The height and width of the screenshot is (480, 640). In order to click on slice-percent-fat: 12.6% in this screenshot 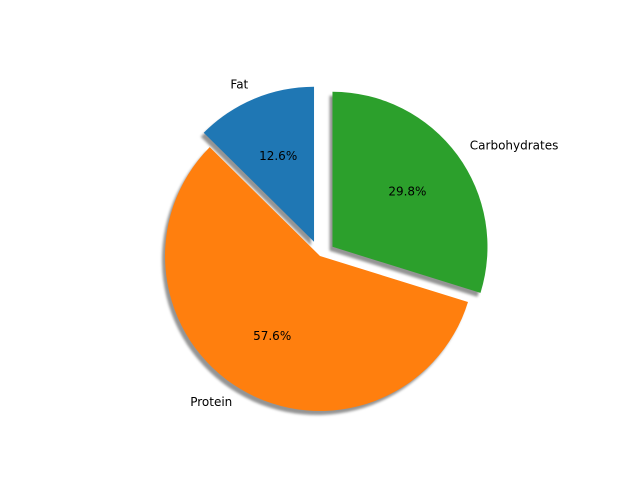, I will do `click(278, 156)`.